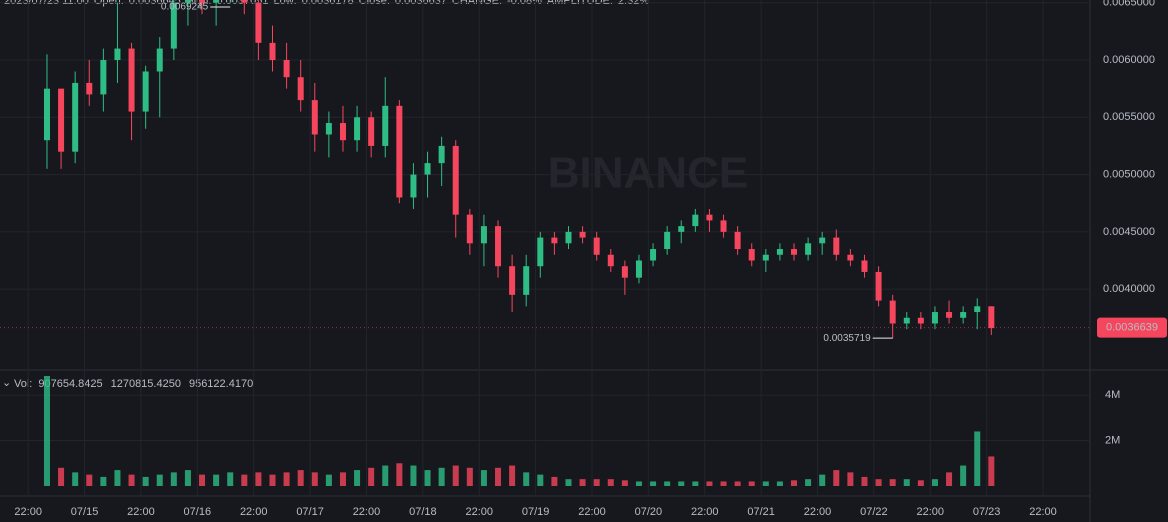 This screenshot has height=522, width=1168. What do you see at coordinates (146, 384) in the screenshot?
I see `volume-legend-value: 1270815.4250` at bounding box center [146, 384].